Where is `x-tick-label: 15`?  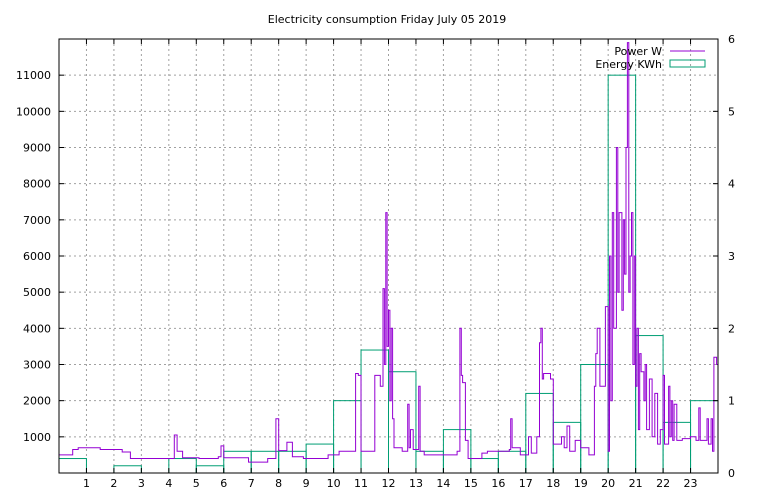
x-tick-label: 15 is located at coordinates (471, 483).